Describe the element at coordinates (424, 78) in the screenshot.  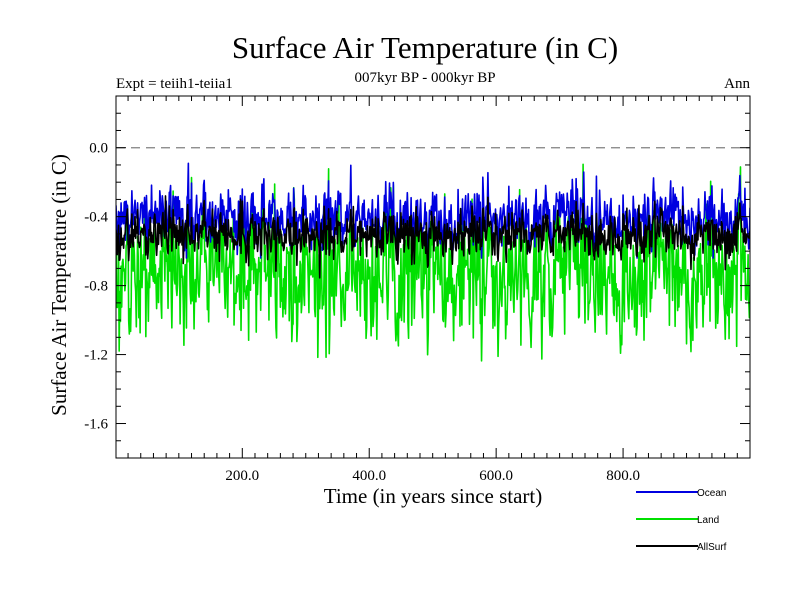
I see `chart-subtitle: 007kyr BP - 000kyr BP` at that location.